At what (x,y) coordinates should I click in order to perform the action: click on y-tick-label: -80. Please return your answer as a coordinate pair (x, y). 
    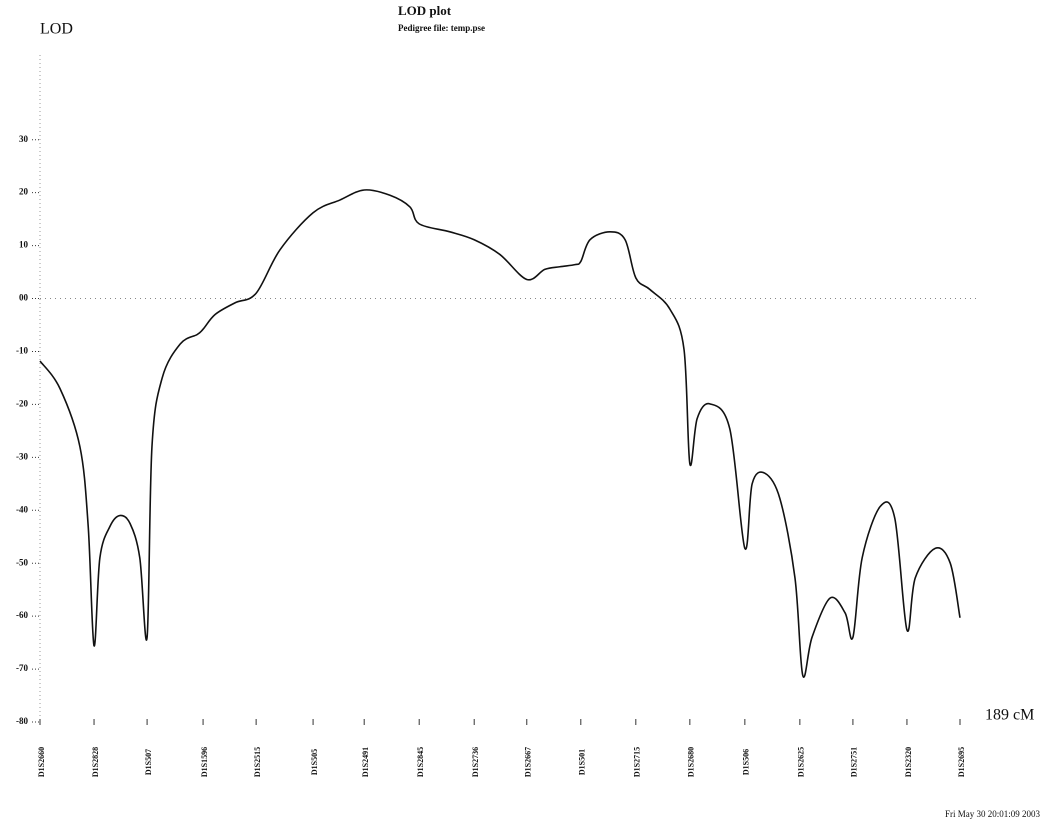
    Looking at the image, I should click on (22, 721).